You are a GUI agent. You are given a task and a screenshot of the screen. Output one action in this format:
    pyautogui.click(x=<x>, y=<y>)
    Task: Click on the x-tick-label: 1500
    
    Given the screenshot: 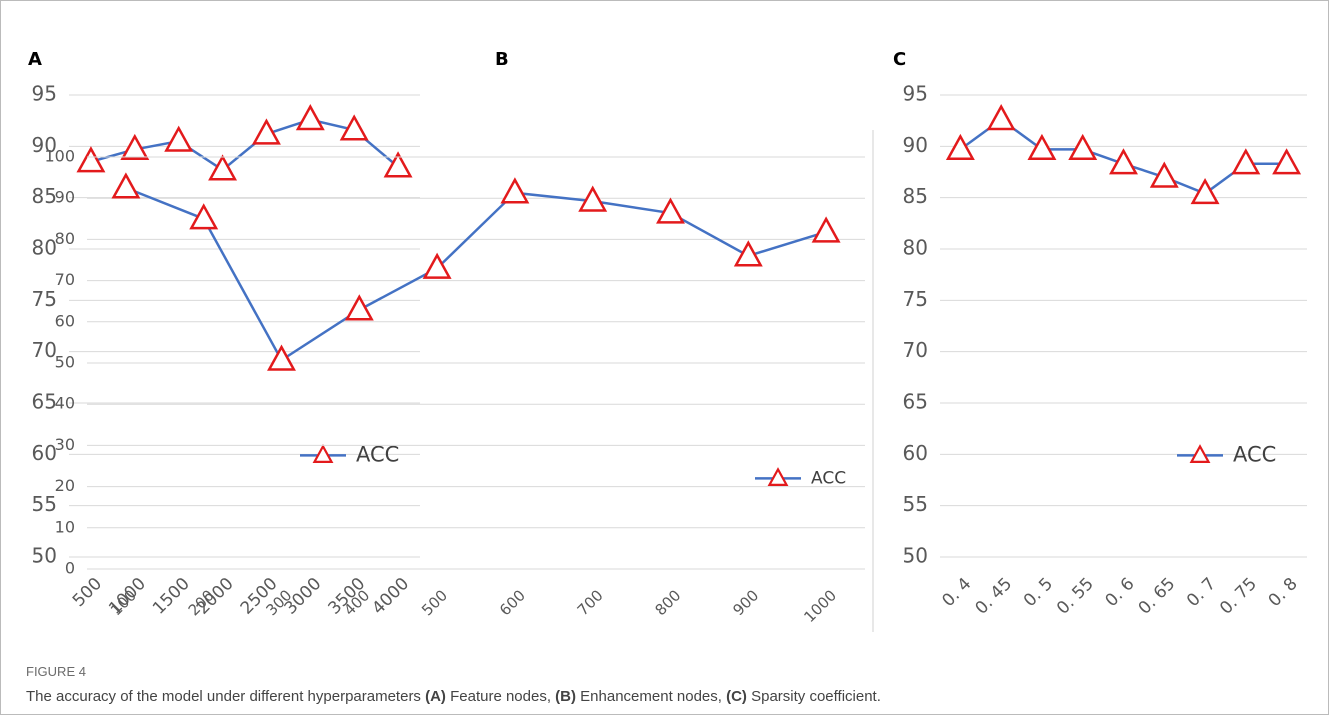 What is the action you would take?
    pyautogui.click(x=171, y=596)
    